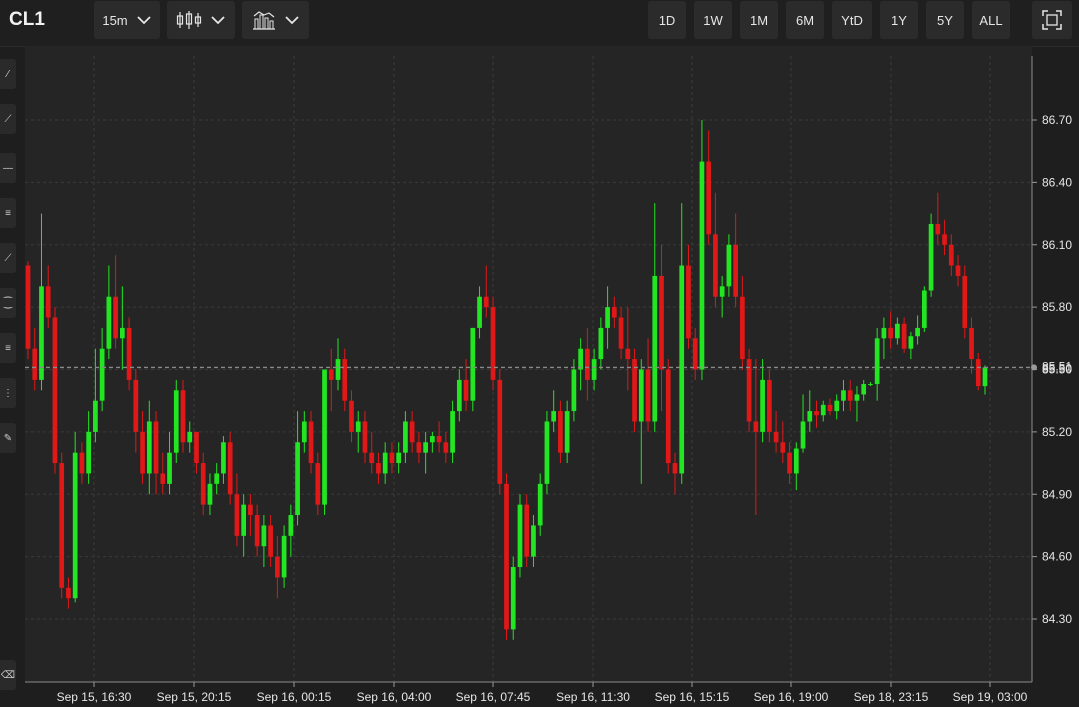 Image resolution: width=1079 pixels, height=707 pixels. I want to click on fib-retracement-icon: ≡, so click(8, 213).